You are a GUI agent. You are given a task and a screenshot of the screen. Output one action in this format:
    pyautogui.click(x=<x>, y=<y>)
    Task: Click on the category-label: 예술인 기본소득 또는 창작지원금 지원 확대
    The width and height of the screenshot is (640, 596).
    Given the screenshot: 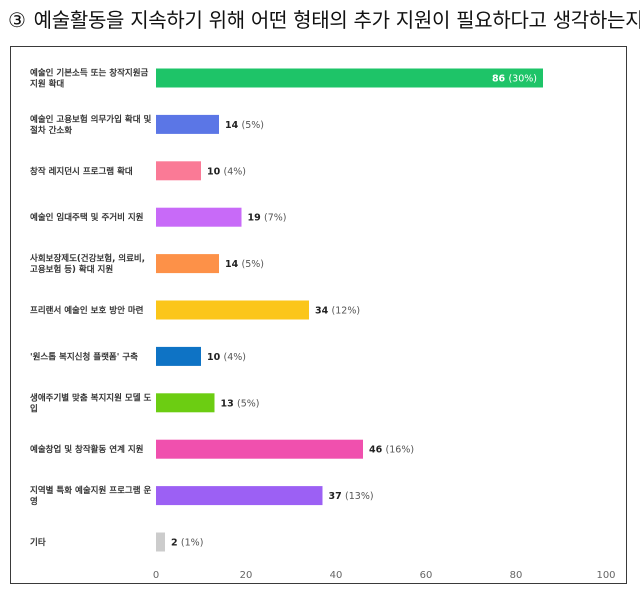 What is the action you would take?
    pyautogui.click(x=89, y=79)
    